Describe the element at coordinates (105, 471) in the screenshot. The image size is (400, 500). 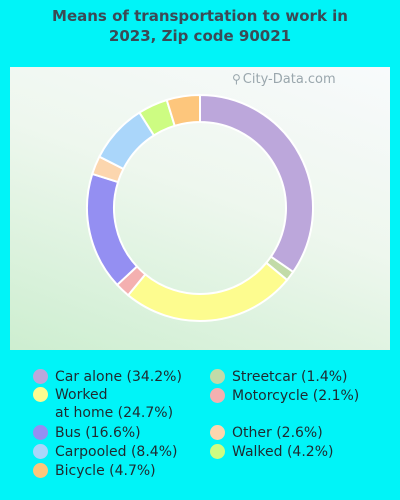
I see `legend-label-bicycle: Bicycle (4.7%)` at that location.